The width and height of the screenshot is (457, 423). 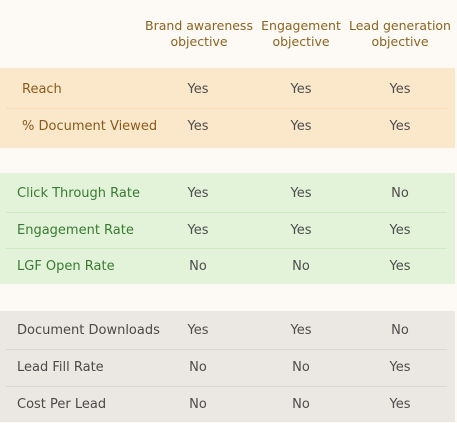 I want to click on row-label: Click Through Rate, so click(x=78, y=193).